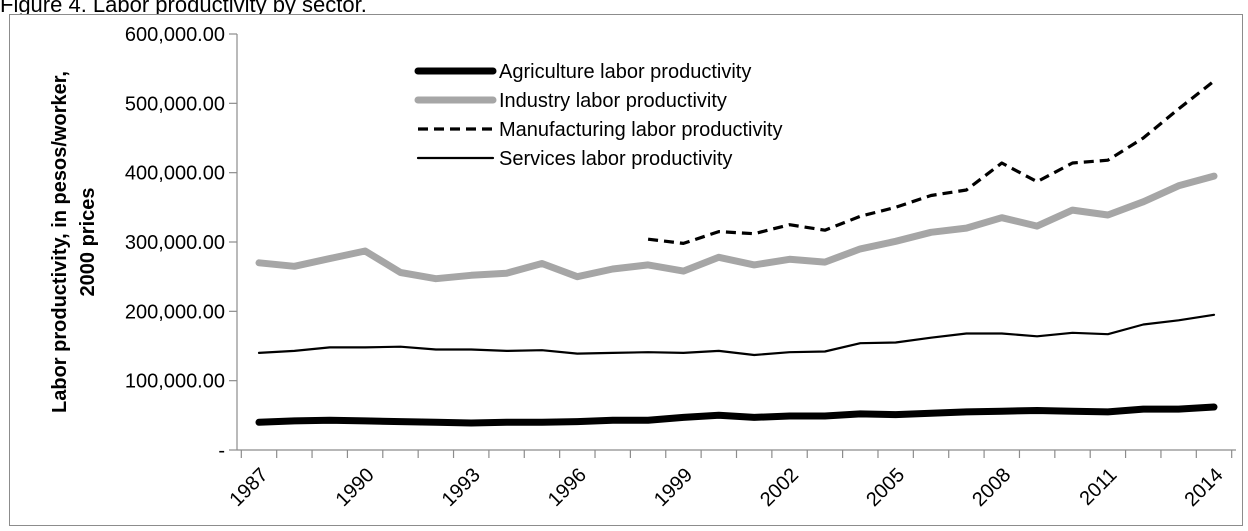  What do you see at coordinates (991, 487) in the screenshot?
I see `x-tick-label: 2008` at bounding box center [991, 487].